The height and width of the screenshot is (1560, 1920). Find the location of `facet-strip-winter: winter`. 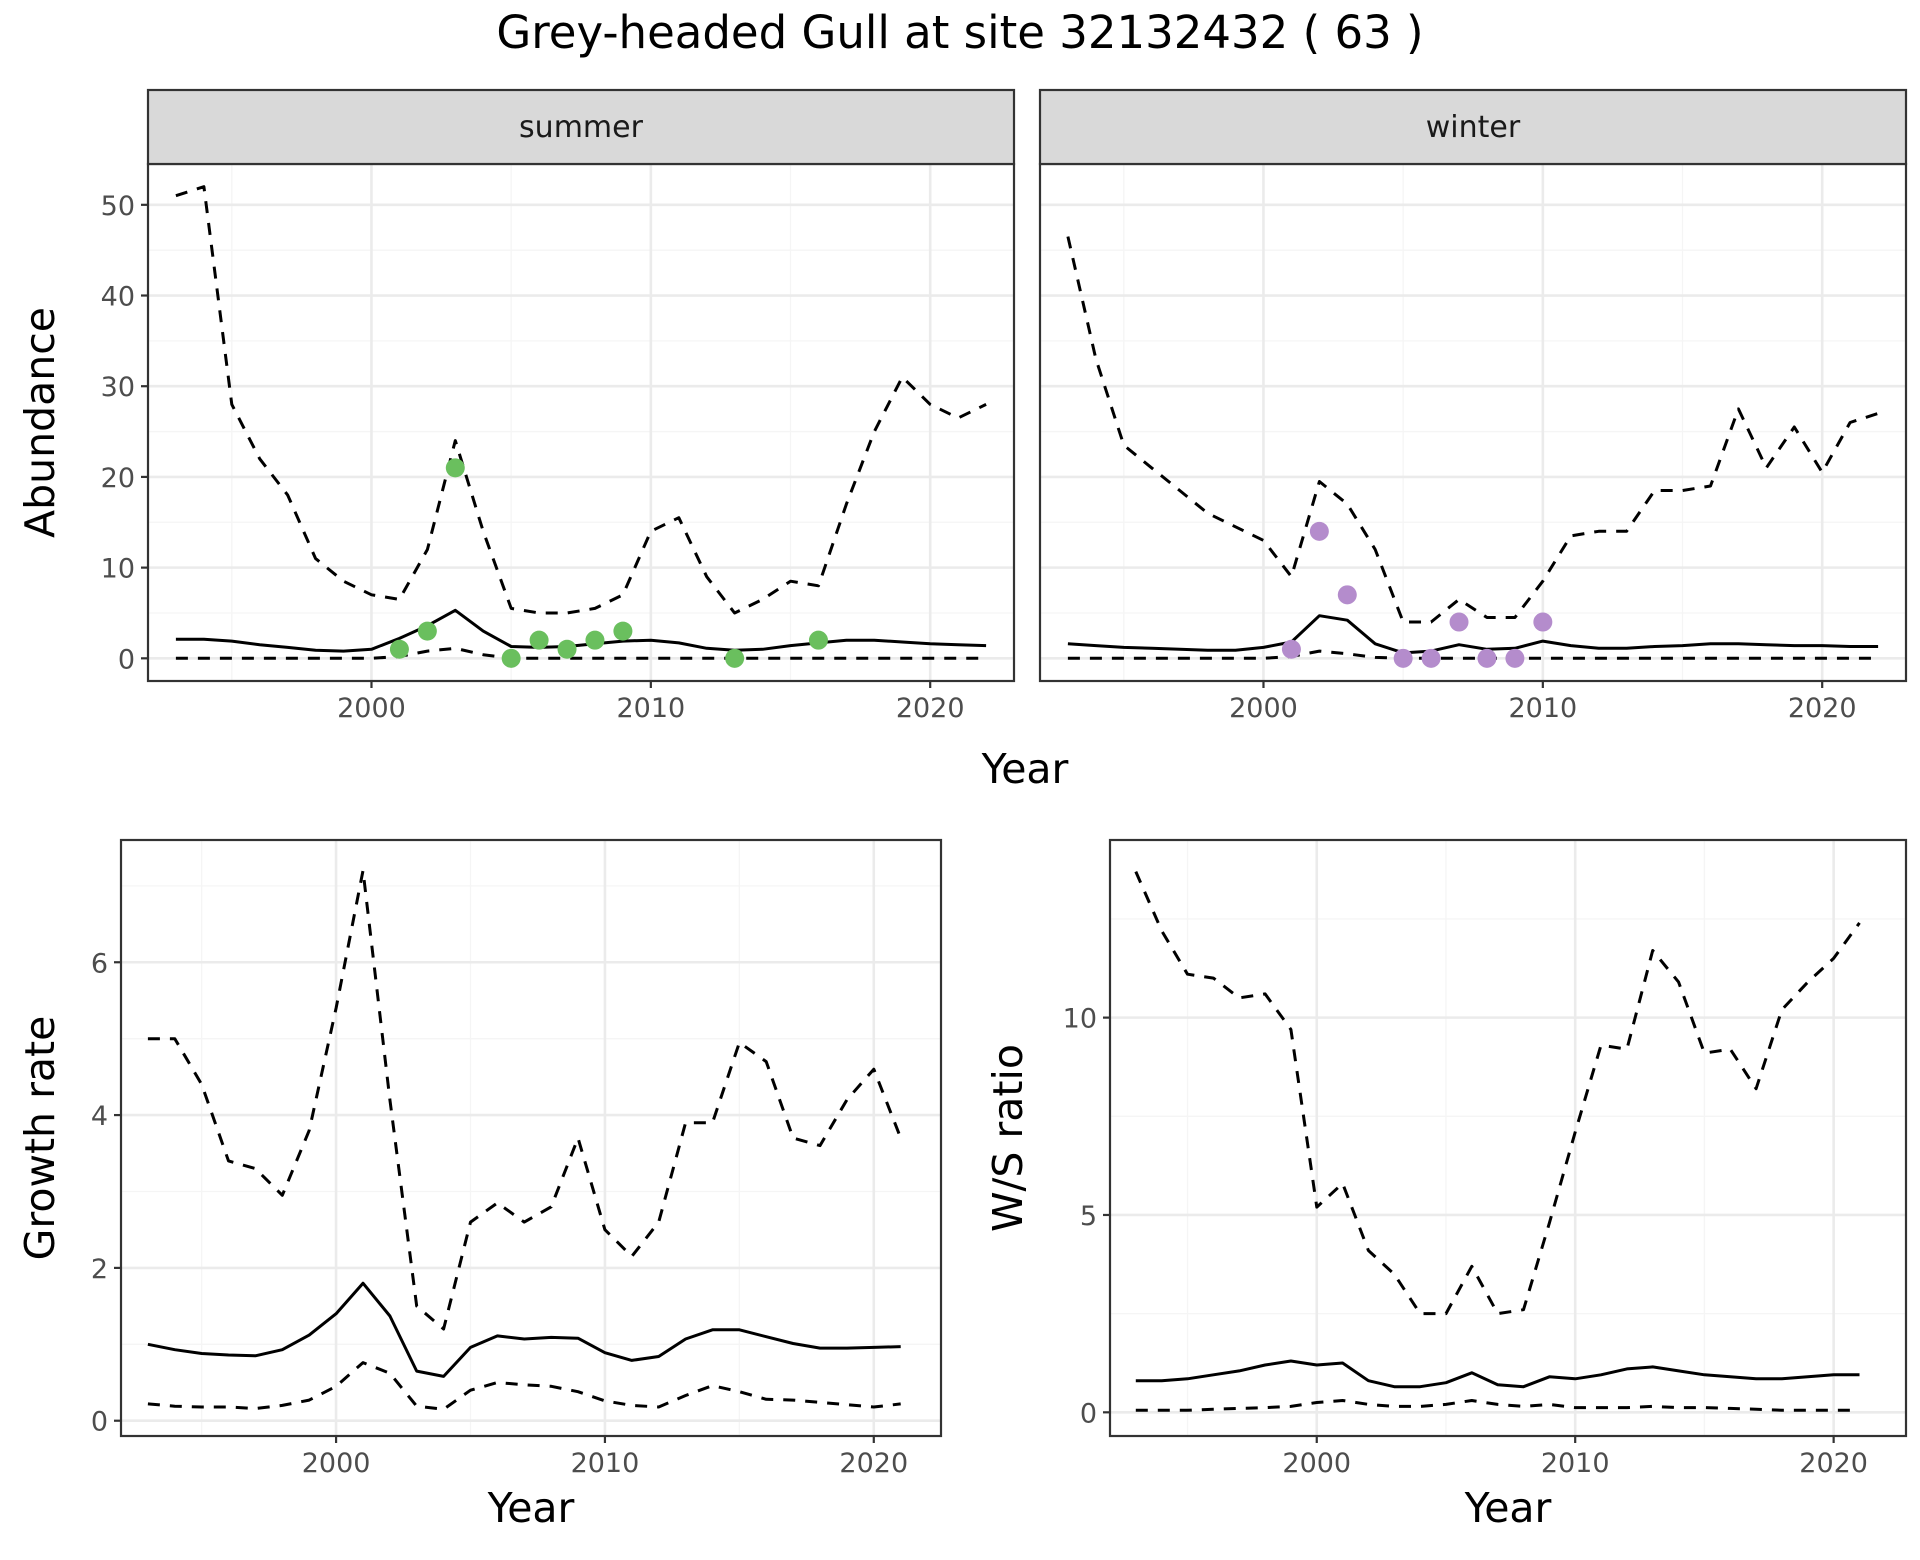

facet-strip-winter: winter is located at coordinates (1473, 127).